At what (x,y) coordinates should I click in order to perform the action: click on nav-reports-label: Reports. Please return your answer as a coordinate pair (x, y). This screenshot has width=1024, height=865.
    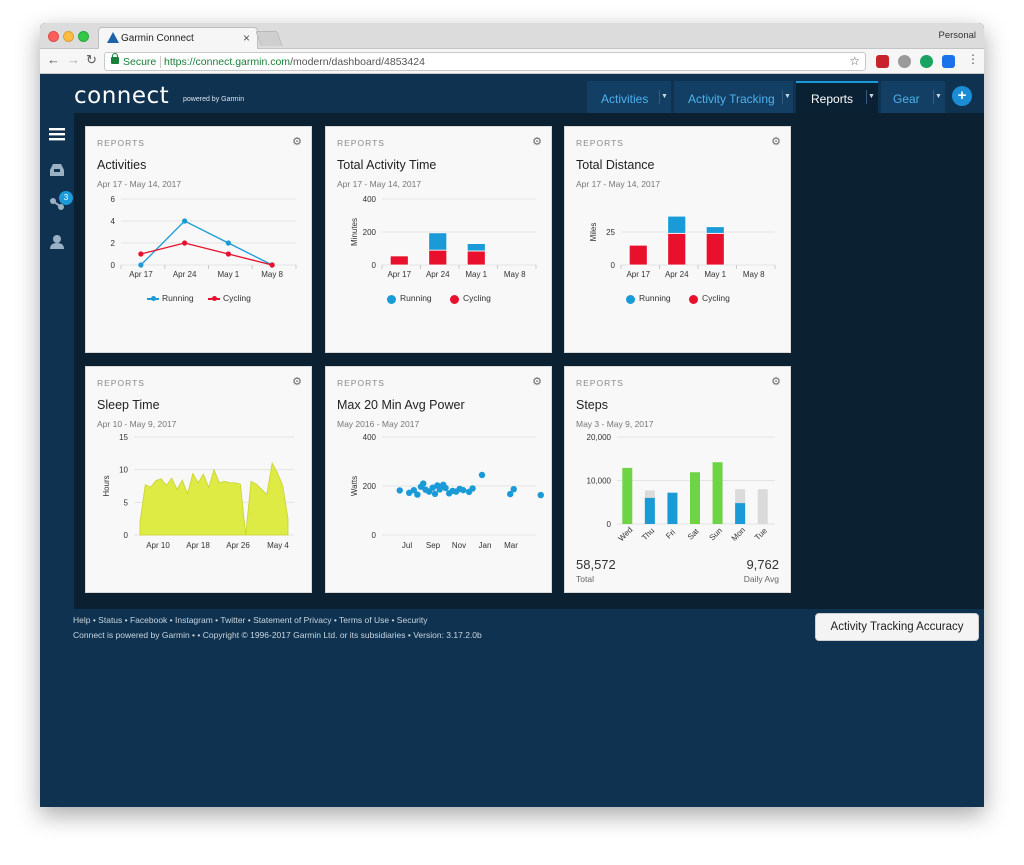
    Looking at the image, I should click on (832, 99).